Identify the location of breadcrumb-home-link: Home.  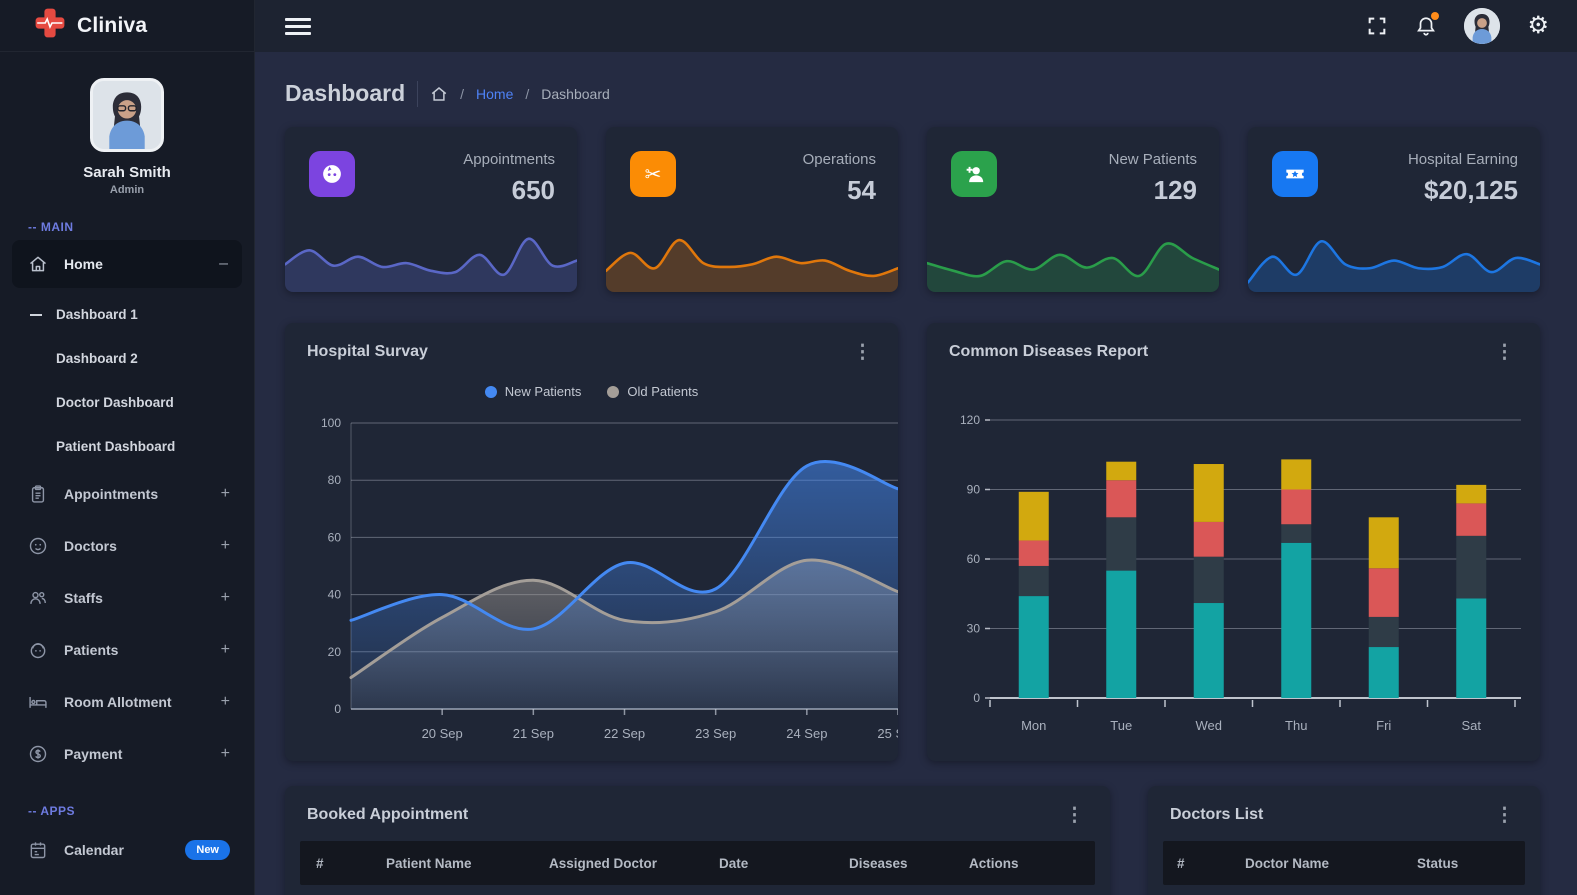
(495, 93).